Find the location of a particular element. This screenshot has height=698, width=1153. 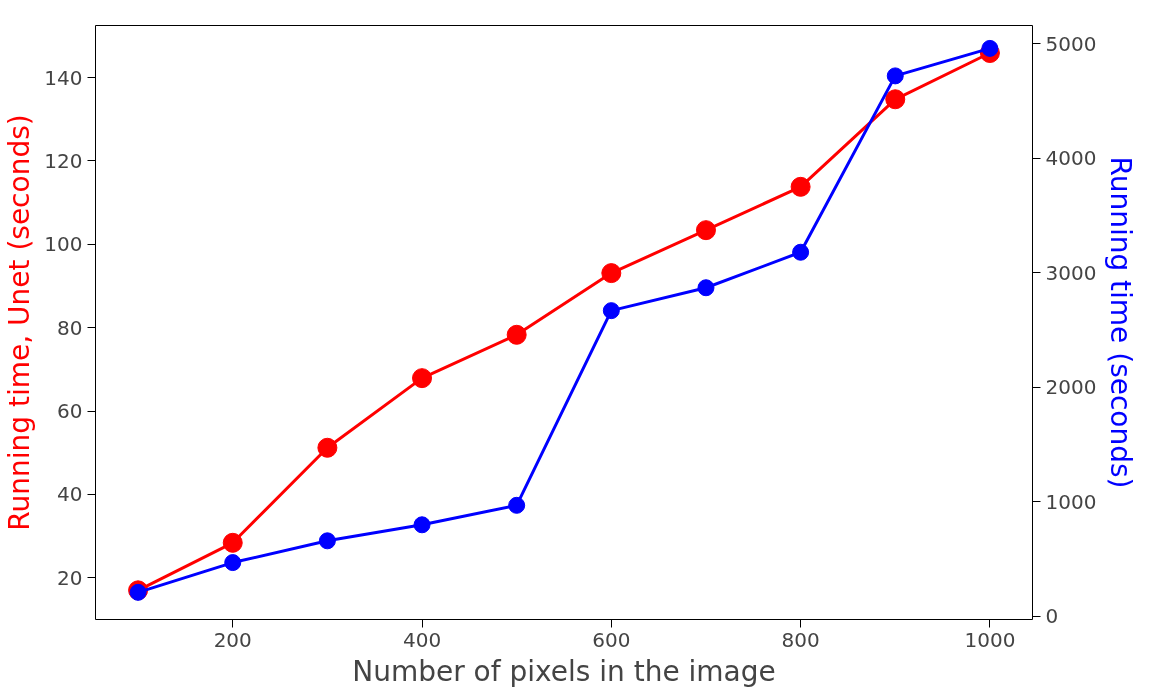

y2-tick-label: 3000 is located at coordinates (1071, 272).